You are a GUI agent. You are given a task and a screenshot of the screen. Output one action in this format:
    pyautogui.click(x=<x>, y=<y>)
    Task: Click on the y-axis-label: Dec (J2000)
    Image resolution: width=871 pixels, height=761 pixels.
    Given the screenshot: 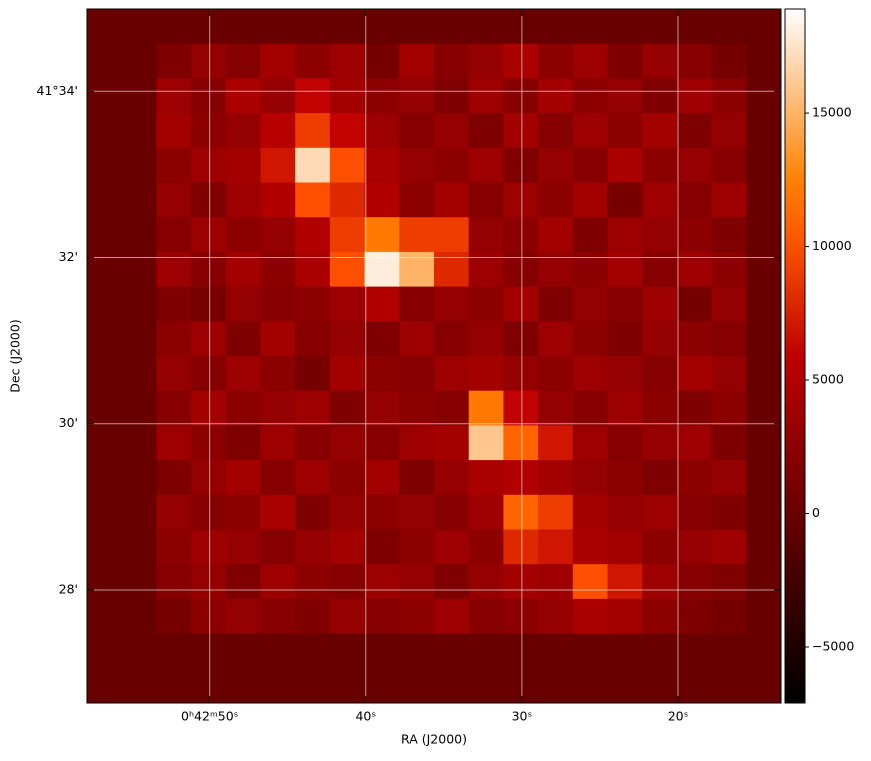 What is the action you would take?
    pyautogui.click(x=15, y=355)
    